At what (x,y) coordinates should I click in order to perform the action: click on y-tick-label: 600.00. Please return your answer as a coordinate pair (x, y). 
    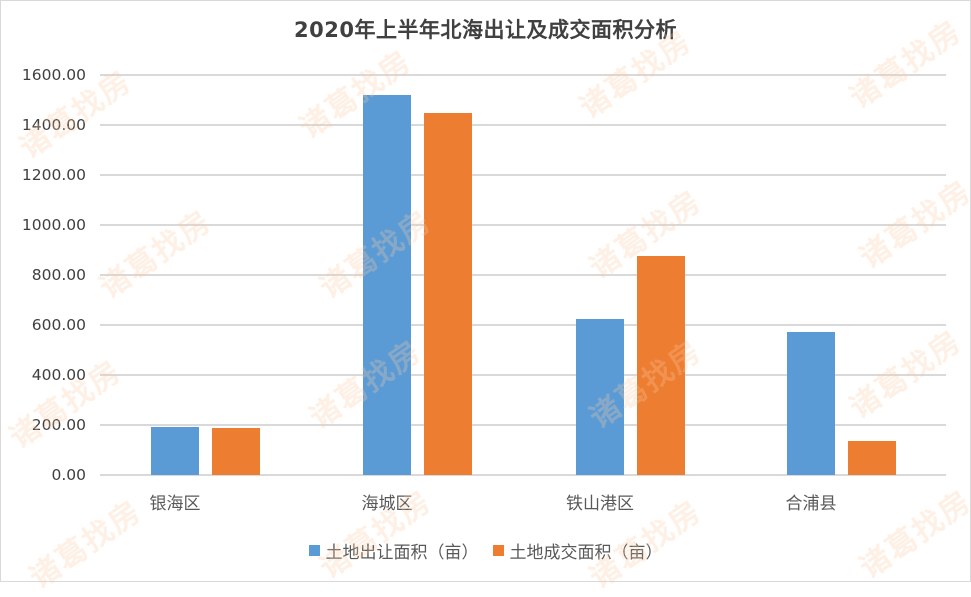
    Looking at the image, I should click on (58, 325).